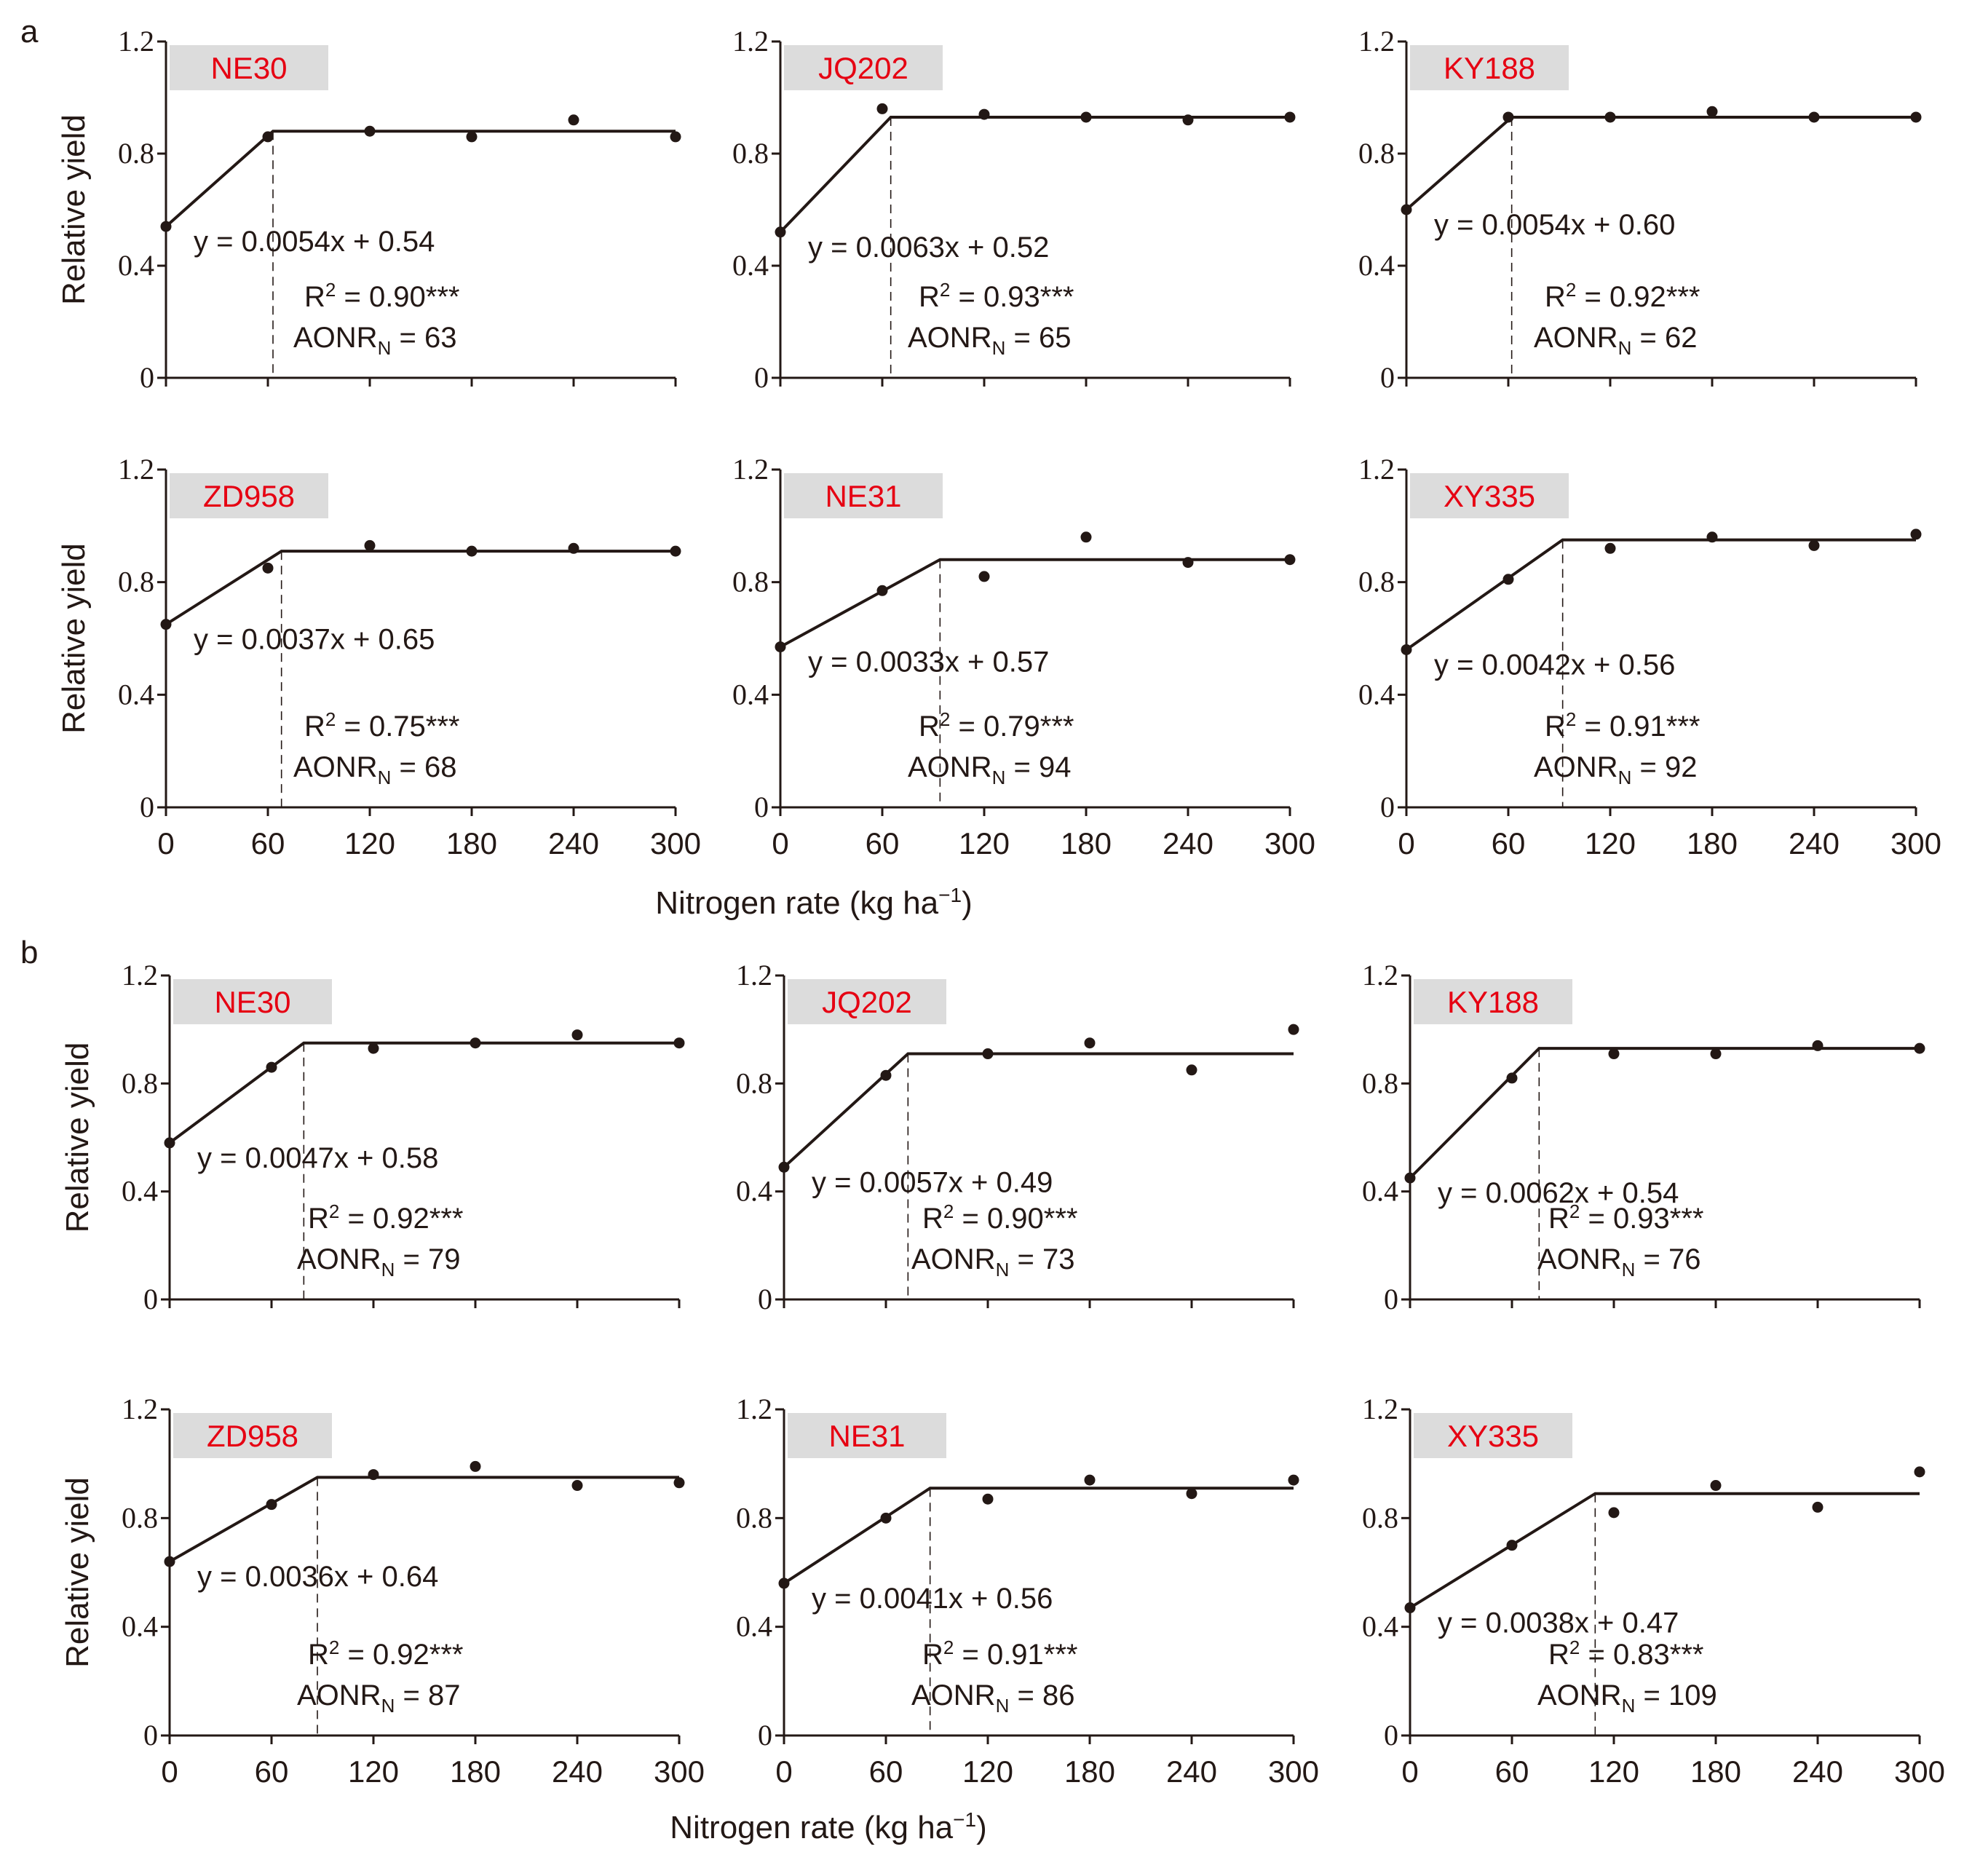 The width and height of the screenshot is (1964, 1876). Describe the element at coordinates (317, 1158) in the screenshot. I see `equation-label: y = 0.0047x + 0.58` at that location.